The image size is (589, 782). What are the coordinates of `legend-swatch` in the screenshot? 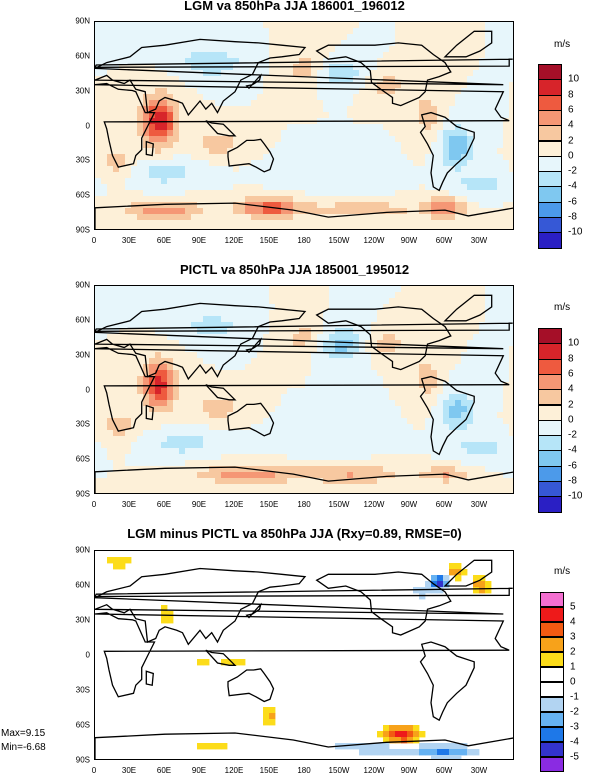 It's located at (550, 336).